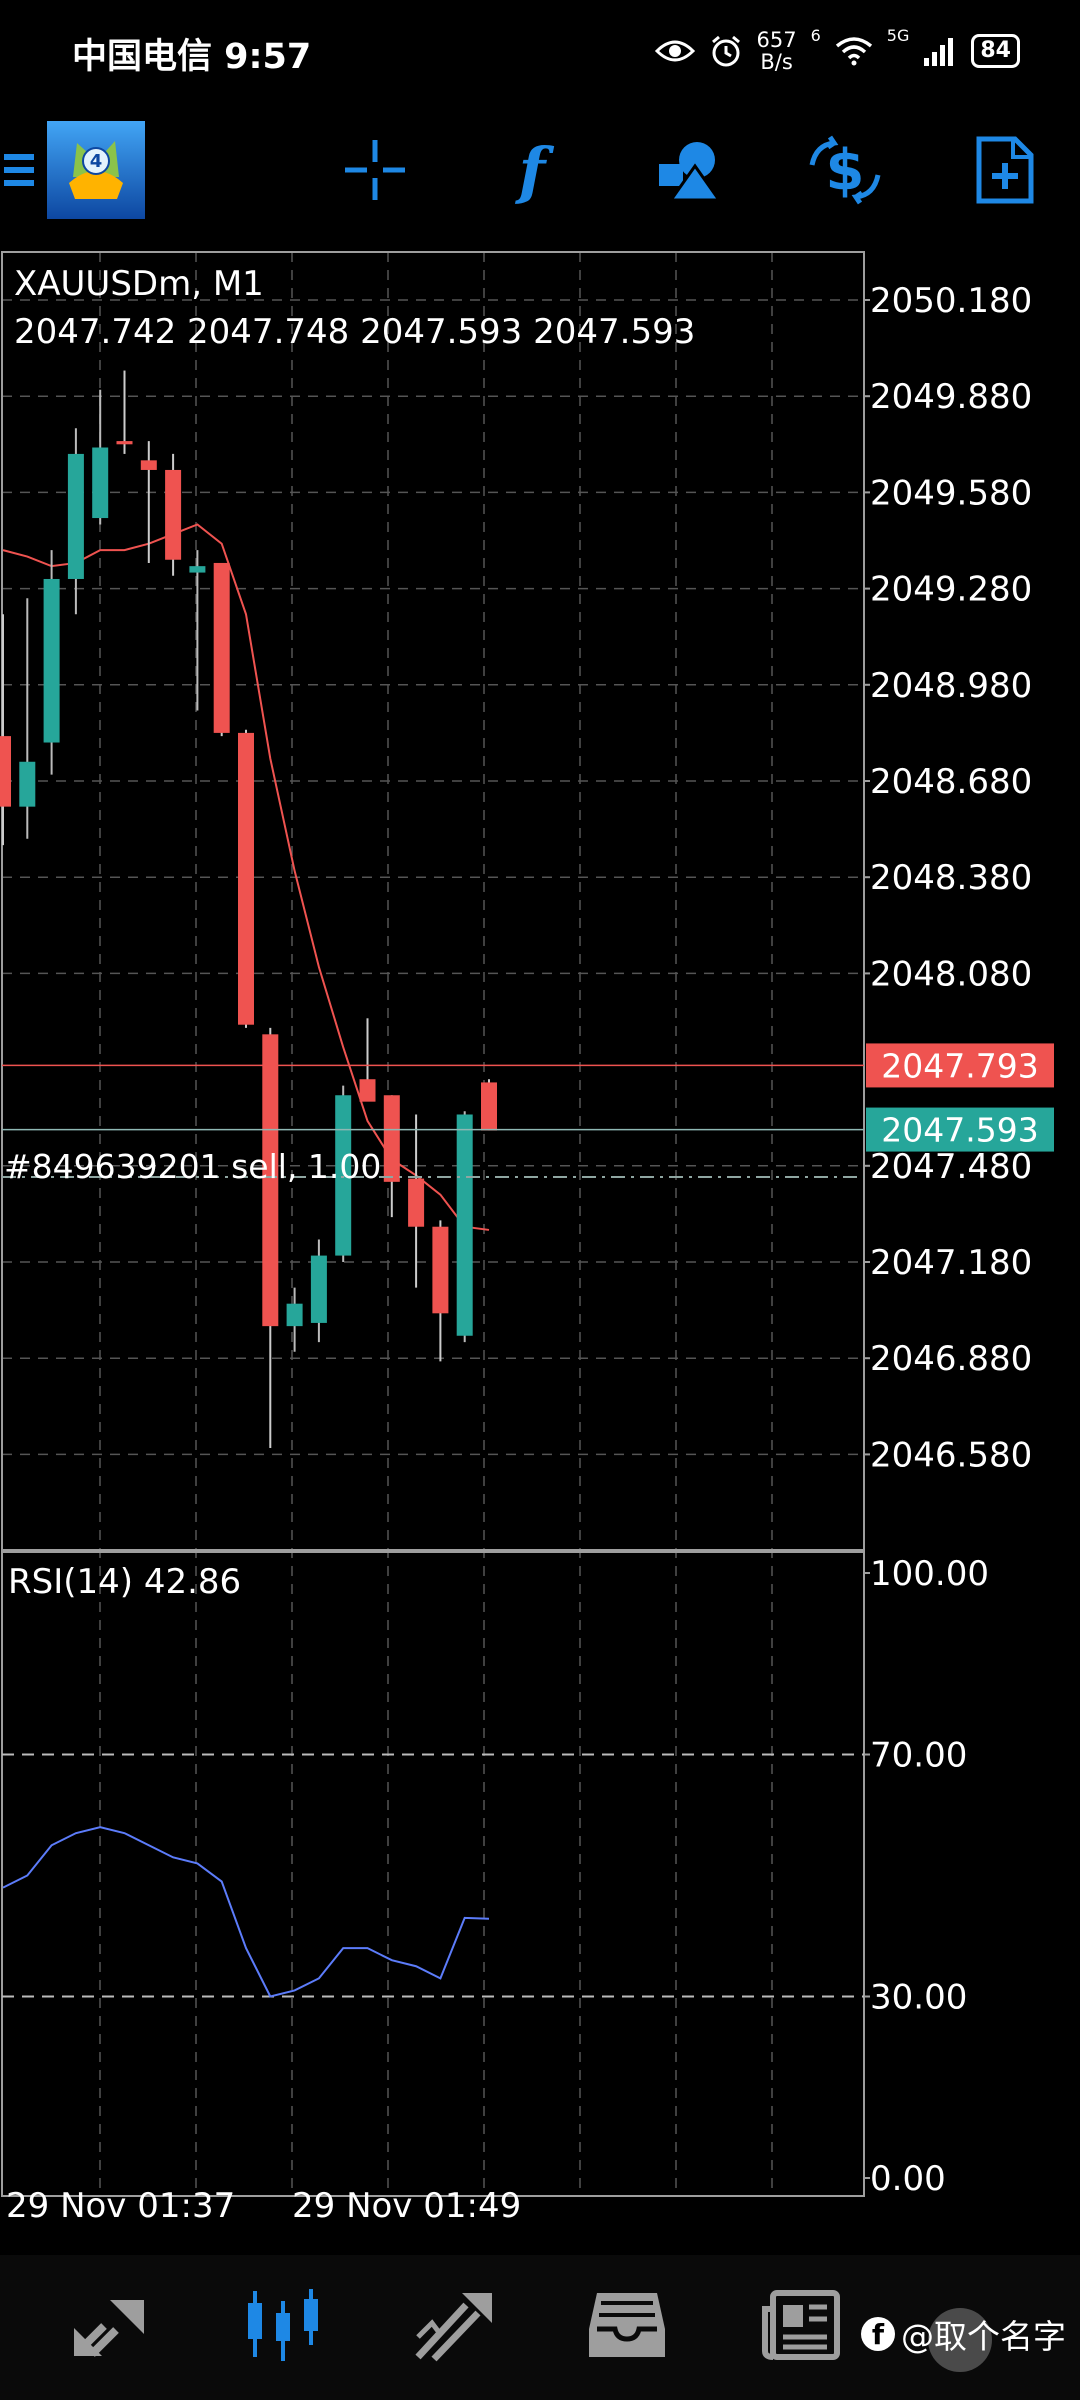 The width and height of the screenshot is (1080, 2400). I want to click on crosshair-icon, so click(375, 170).